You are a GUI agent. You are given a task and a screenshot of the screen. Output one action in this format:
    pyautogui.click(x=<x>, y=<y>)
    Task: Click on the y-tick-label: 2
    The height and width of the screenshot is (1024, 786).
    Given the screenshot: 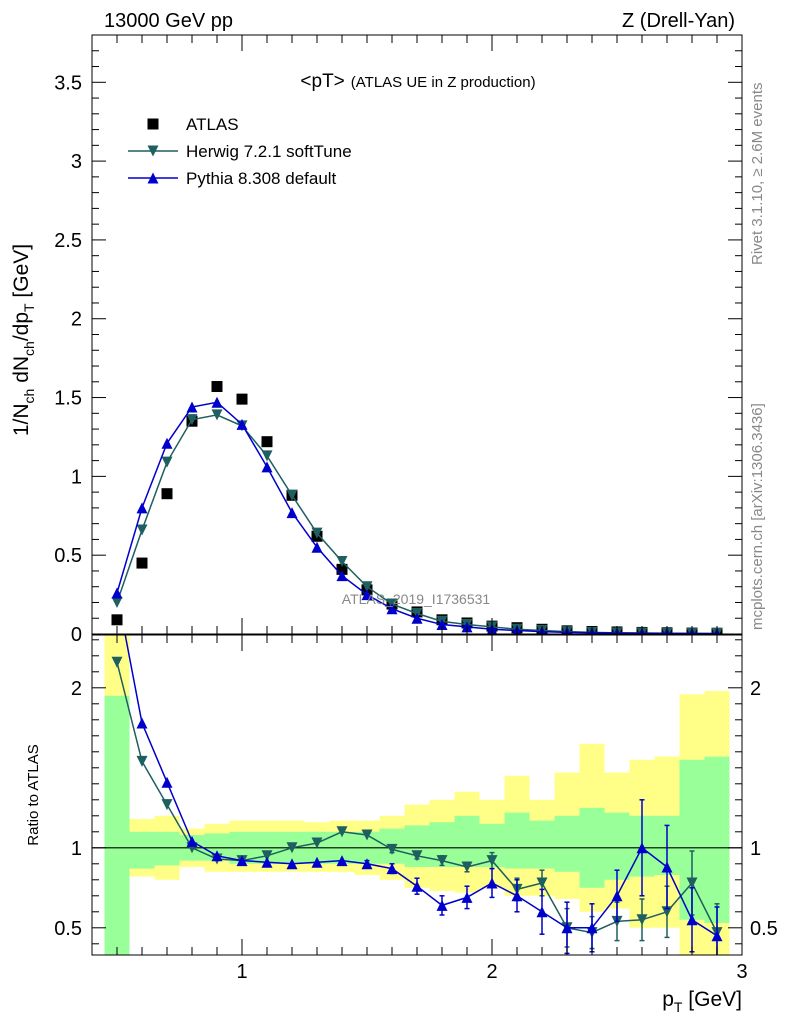 What is the action you would take?
    pyautogui.click(x=76, y=320)
    